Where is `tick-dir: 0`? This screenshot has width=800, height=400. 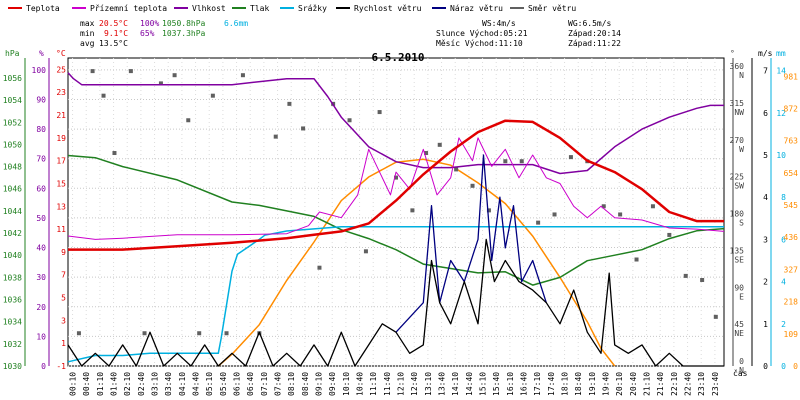
tick-dir: 0 is located at coordinates (741, 361).